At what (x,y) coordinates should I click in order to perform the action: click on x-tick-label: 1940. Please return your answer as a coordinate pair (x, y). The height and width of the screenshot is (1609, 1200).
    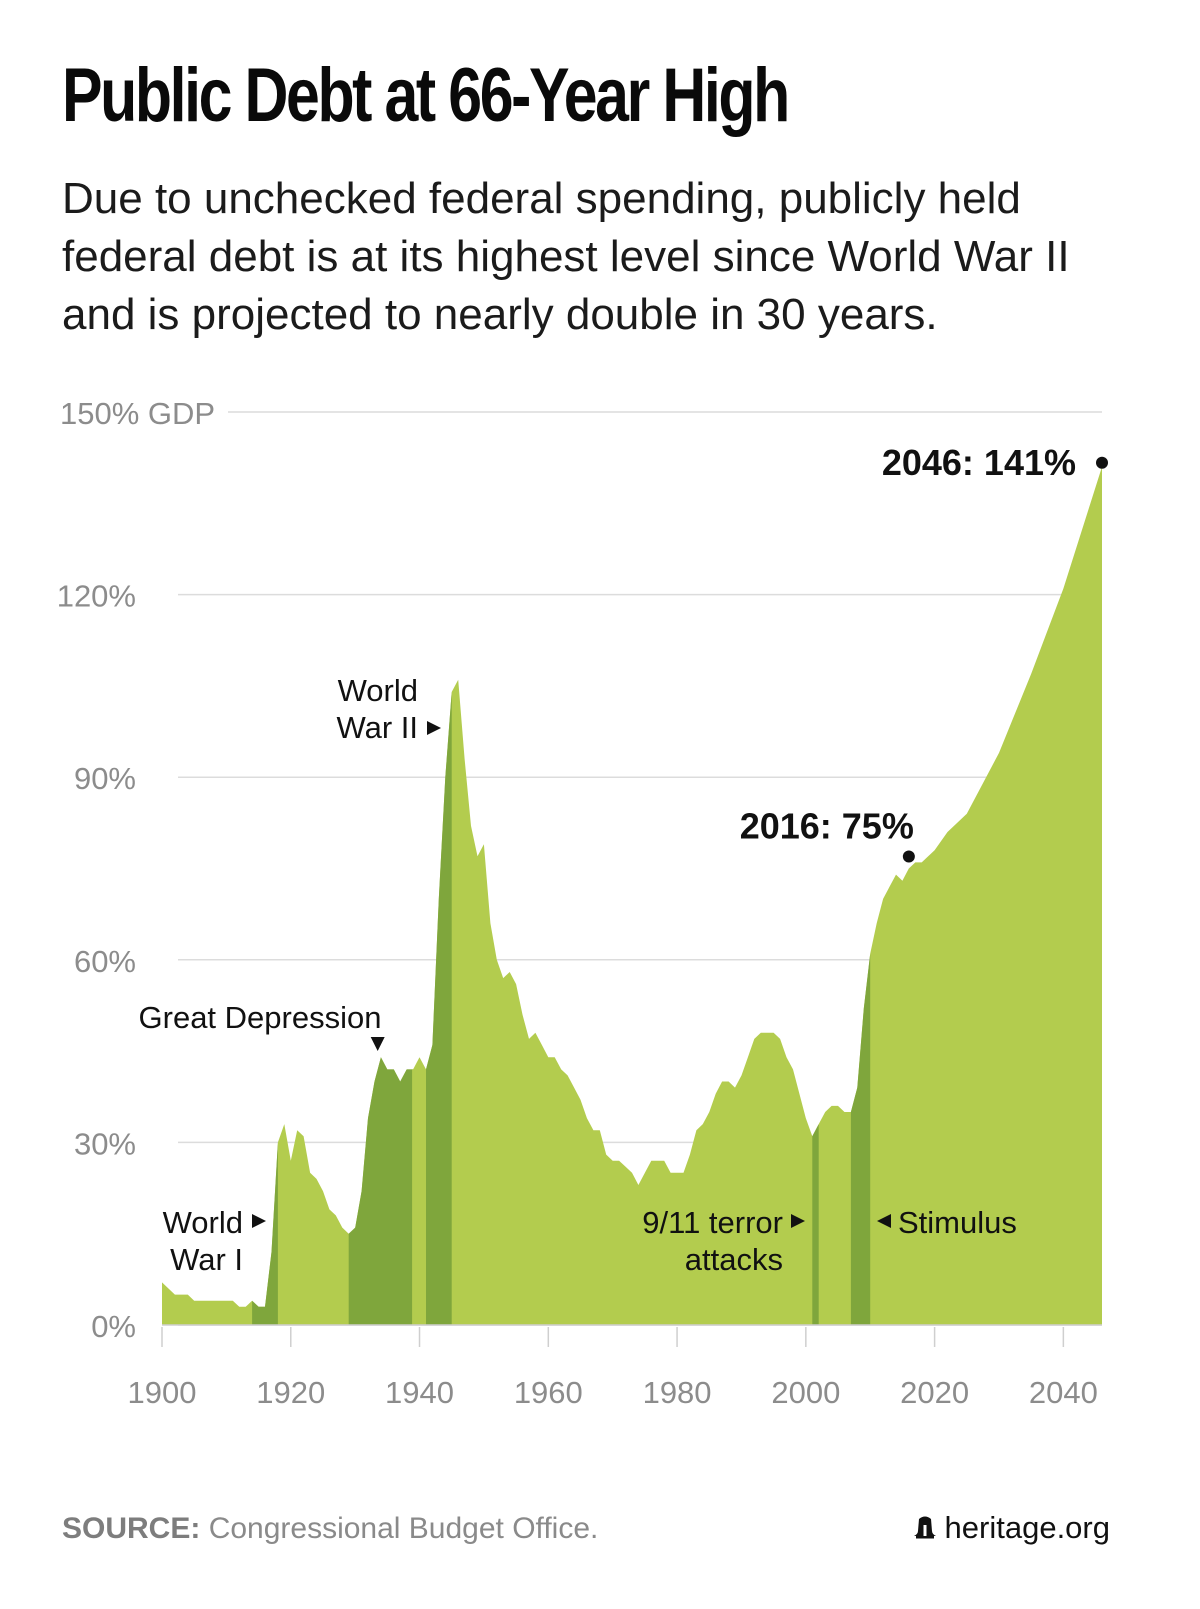
    Looking at the image, I should click on (419, 1392).